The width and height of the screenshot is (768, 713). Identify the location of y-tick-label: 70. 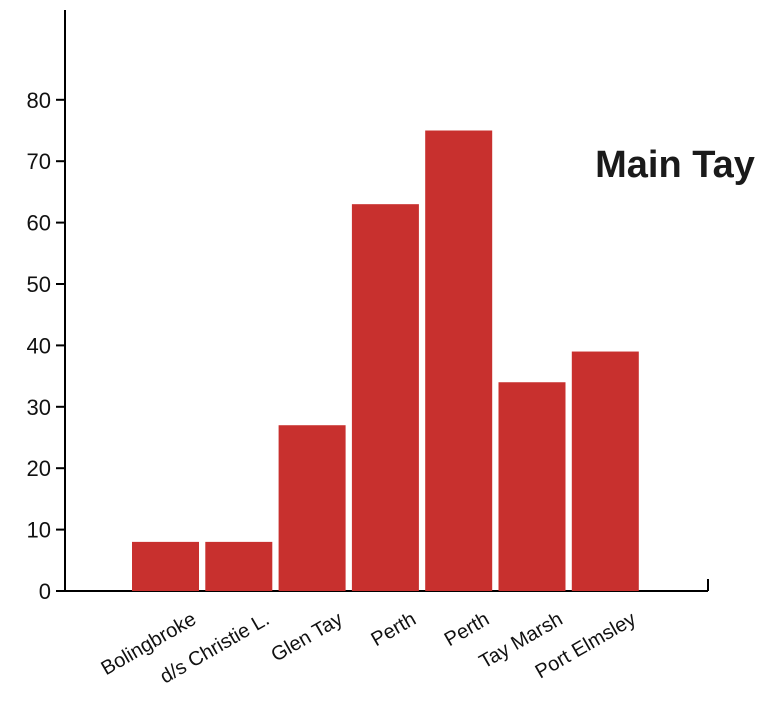
(39, 161).